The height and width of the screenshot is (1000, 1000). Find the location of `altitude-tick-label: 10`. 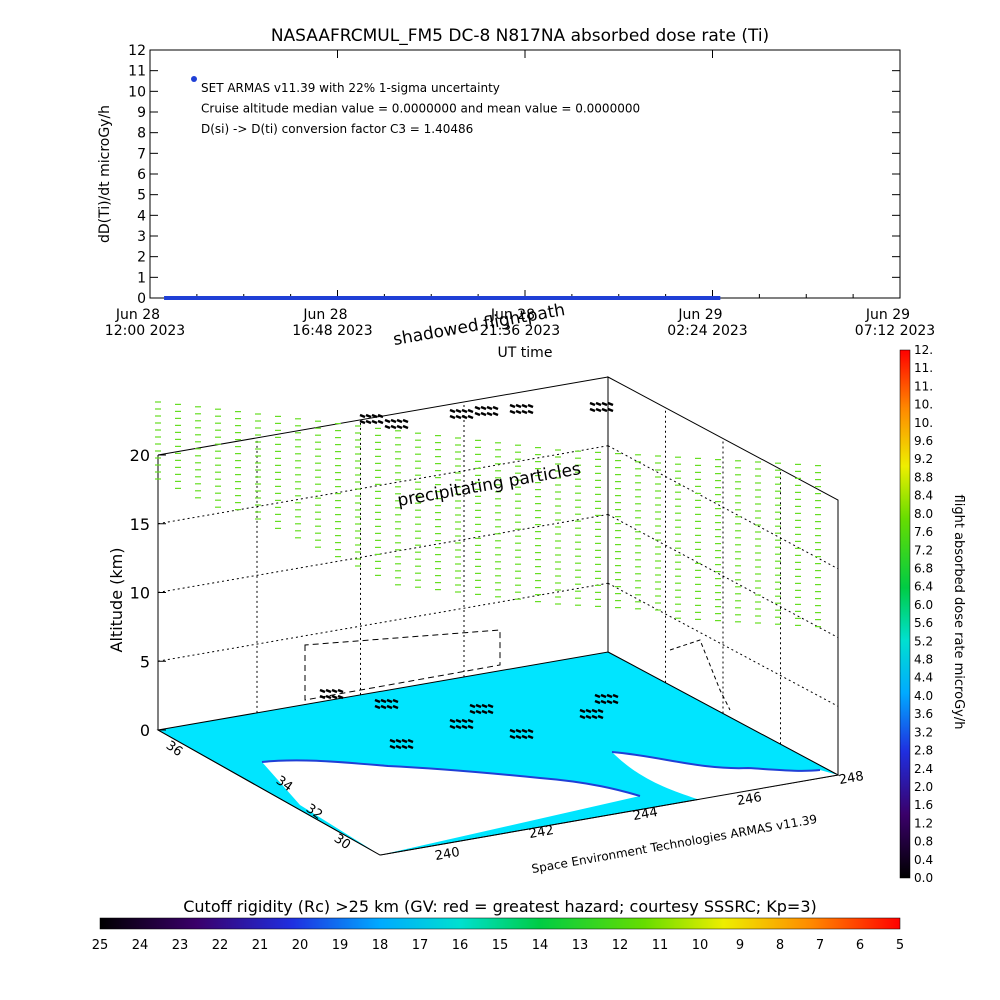

altitude-tick-label: 10 is located at coordinates (140, 593).